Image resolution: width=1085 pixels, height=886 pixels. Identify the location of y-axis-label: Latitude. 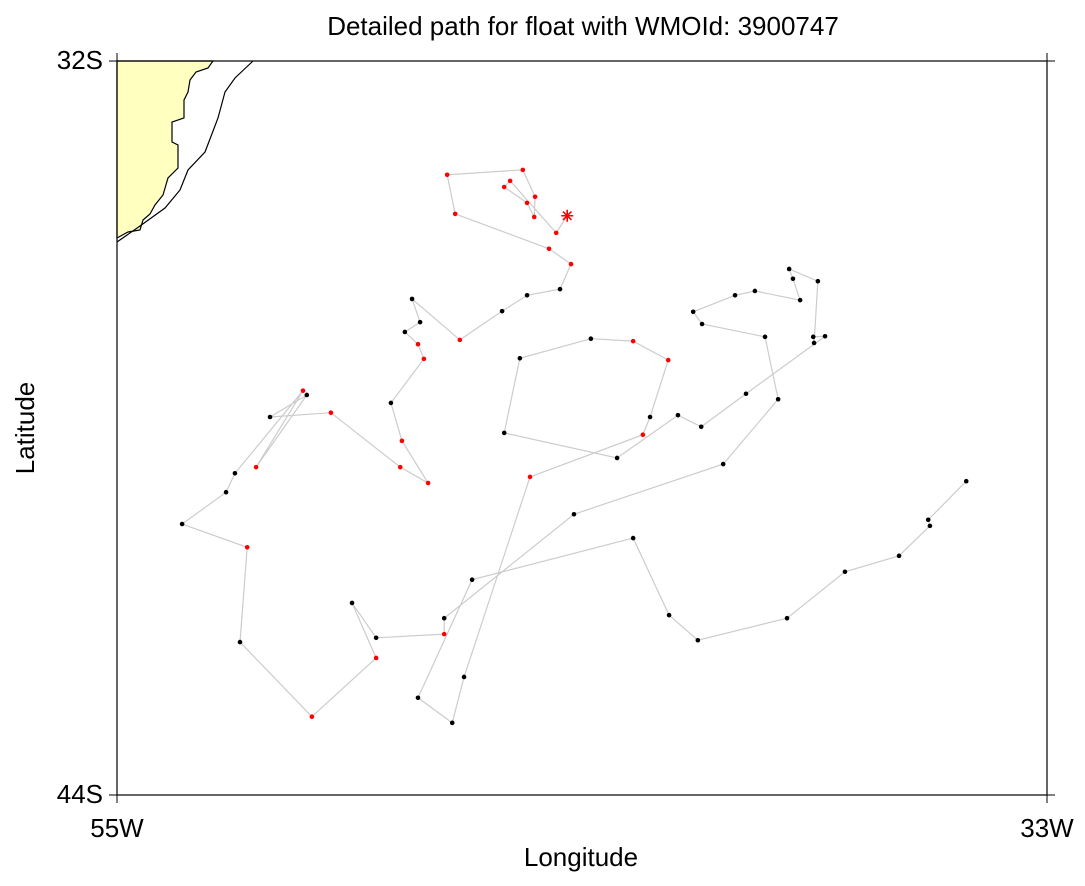
(25, 428).